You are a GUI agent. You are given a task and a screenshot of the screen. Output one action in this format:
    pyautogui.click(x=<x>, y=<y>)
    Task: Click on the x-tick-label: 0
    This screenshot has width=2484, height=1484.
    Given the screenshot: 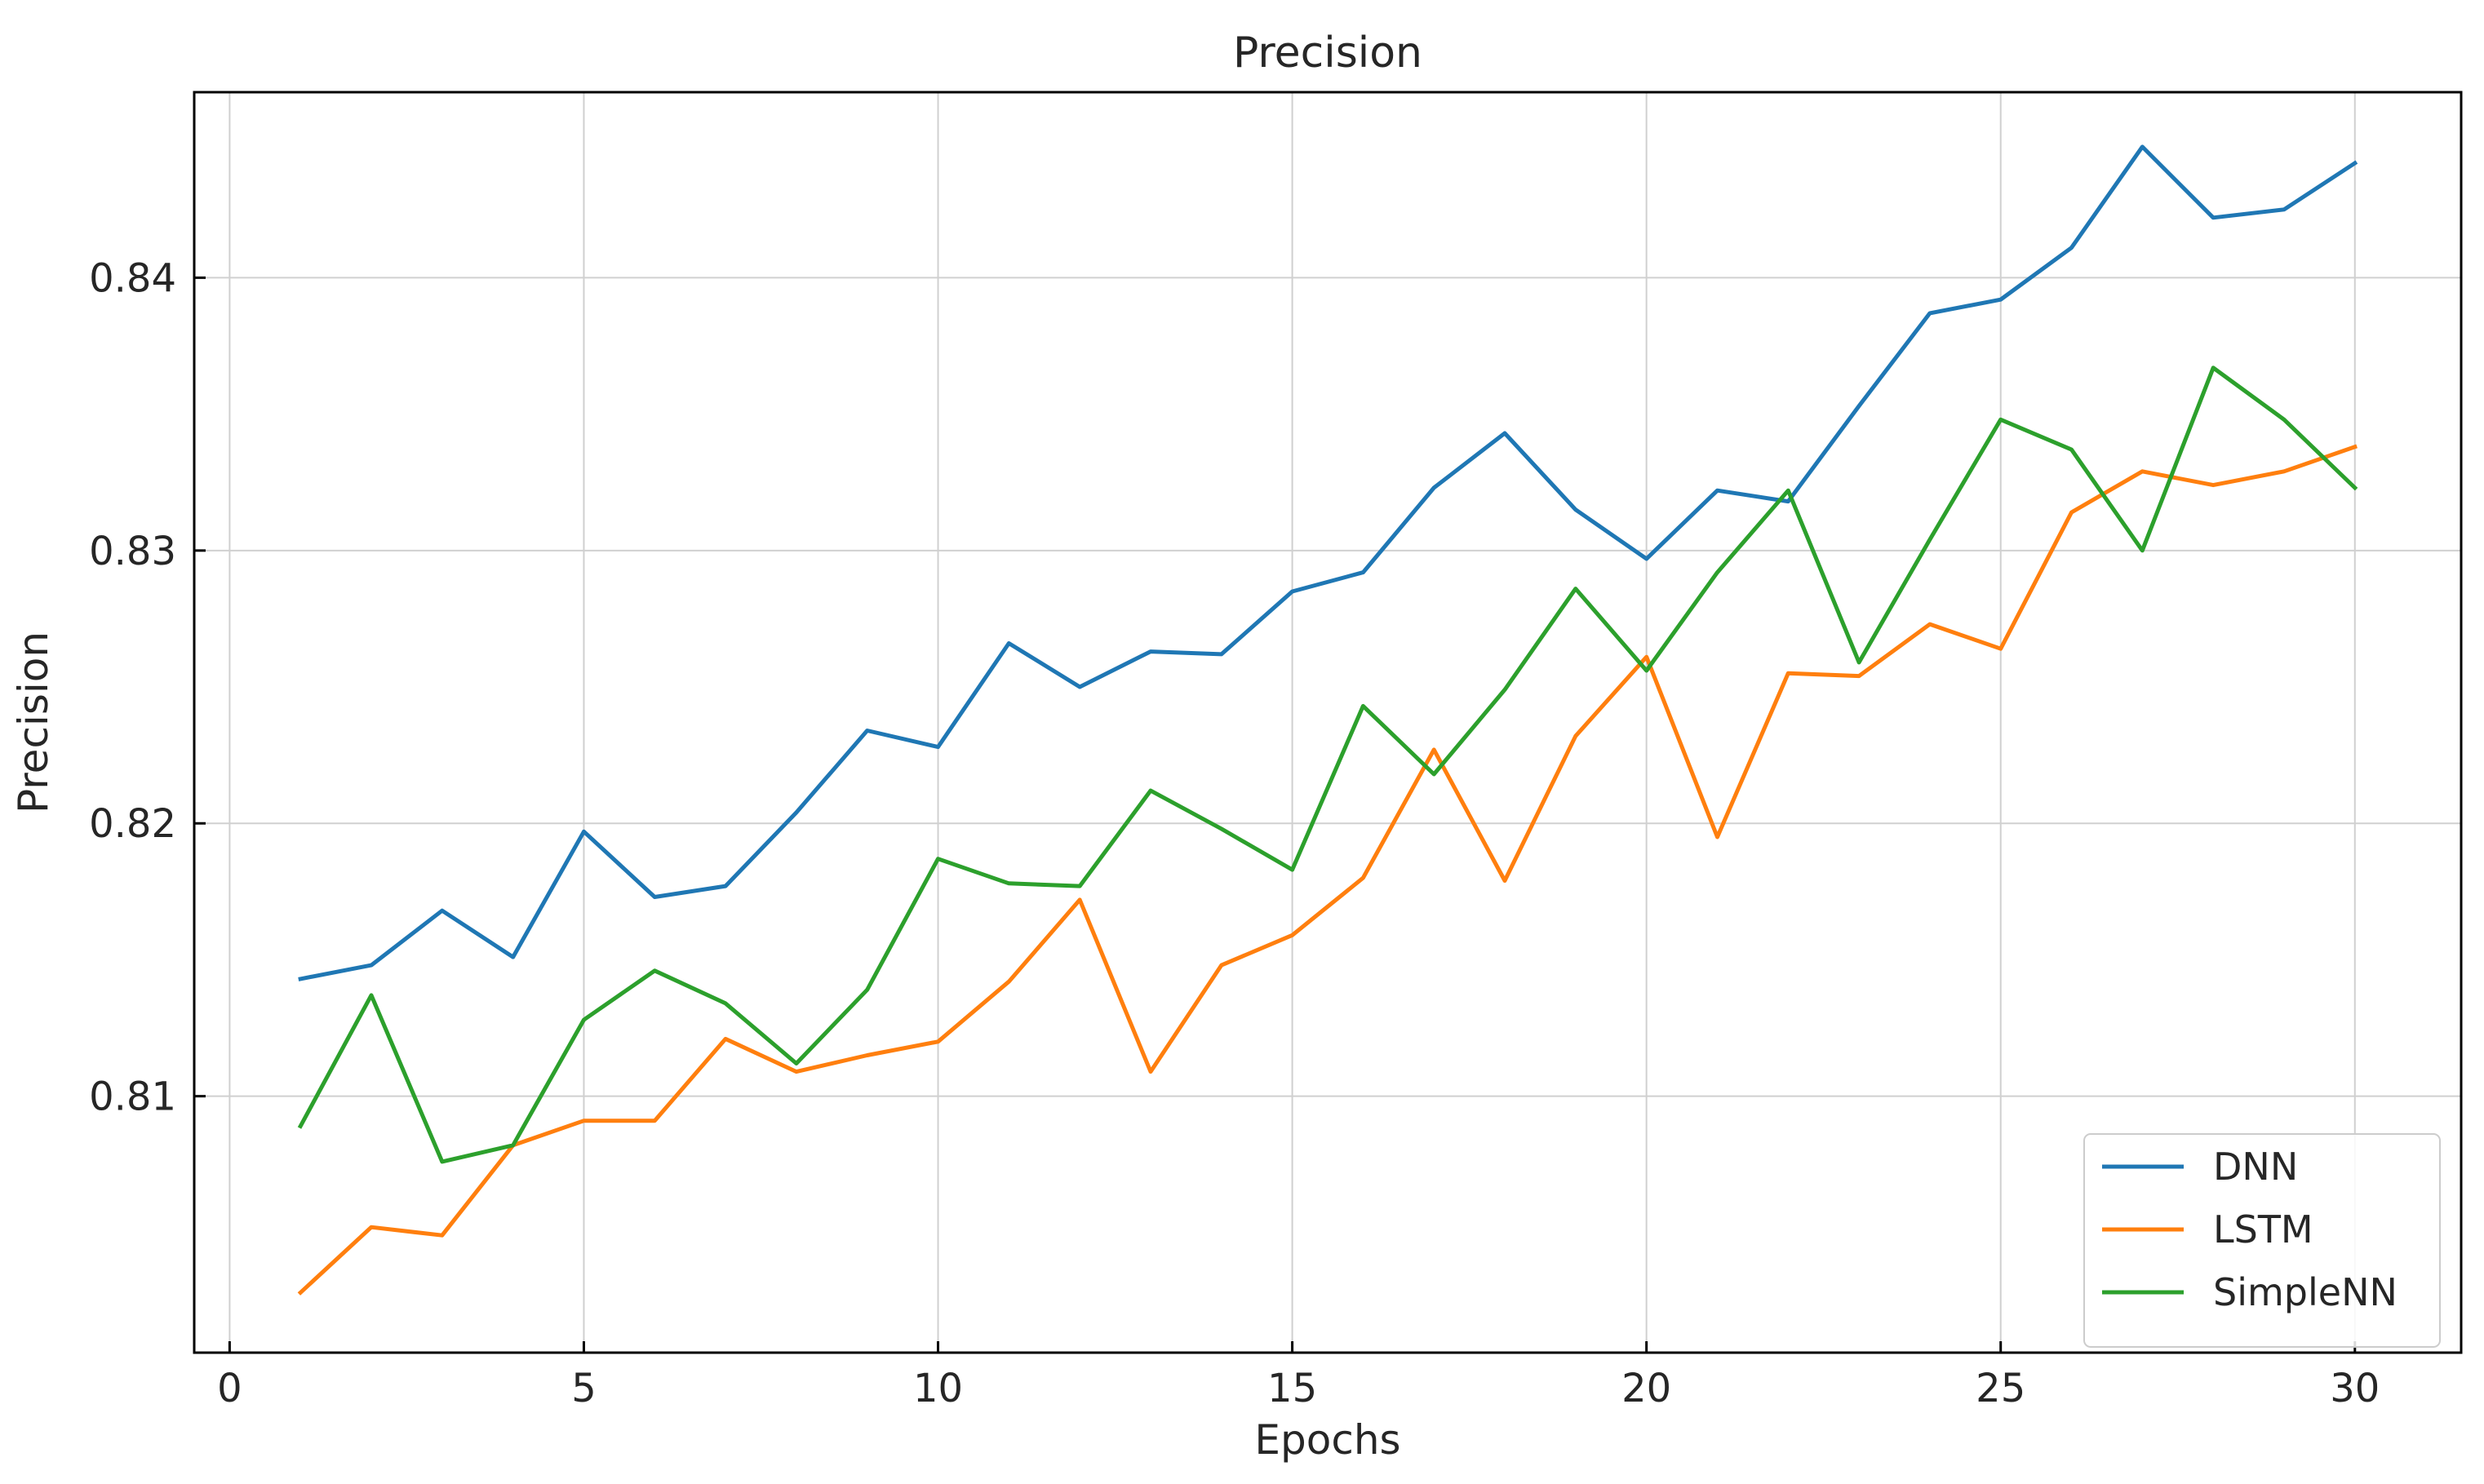 What is the action you would take?
    pyautogui.click(x=229, y=1388)
    